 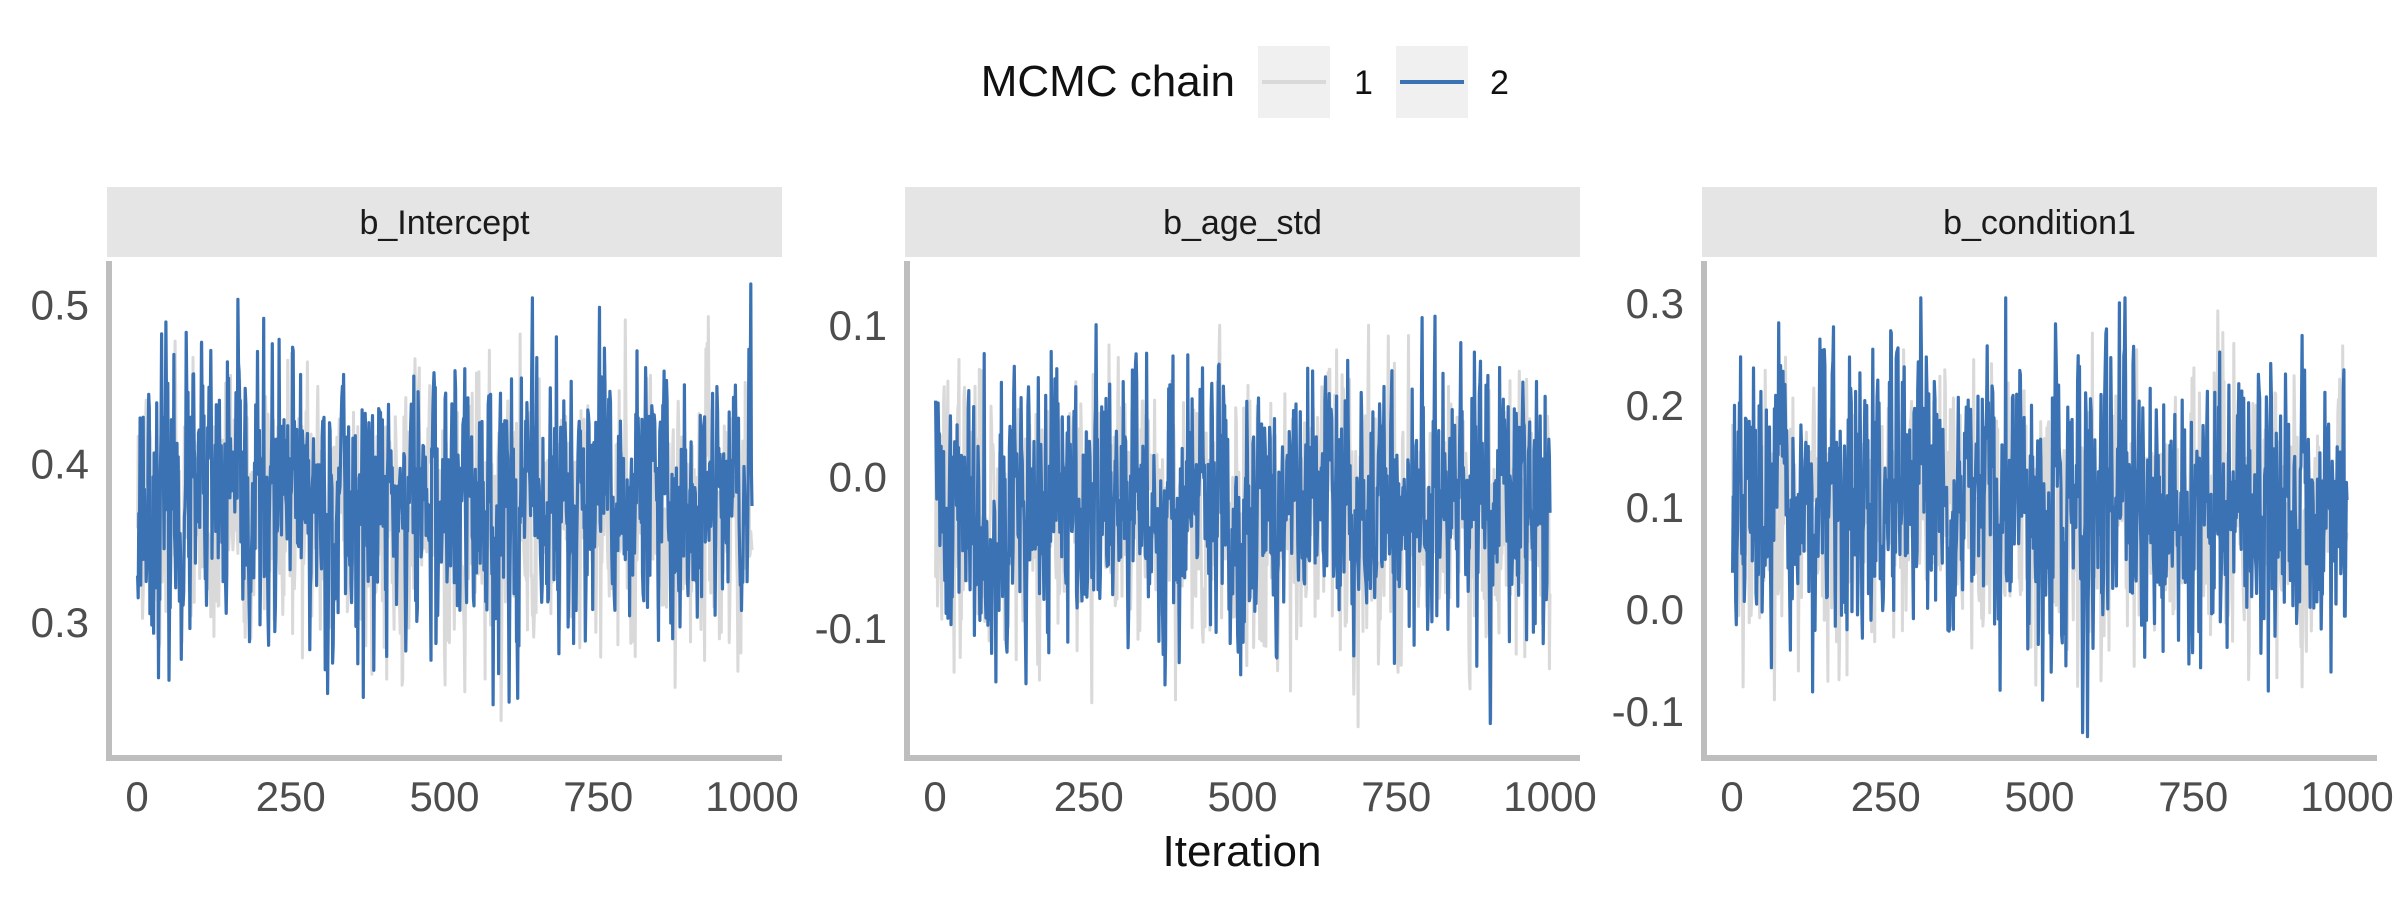 What do you see at coordinates (1363, 83) in the screenshot?
I see `legend-label-chain-1: 1` at bounding box center [1363, 83].